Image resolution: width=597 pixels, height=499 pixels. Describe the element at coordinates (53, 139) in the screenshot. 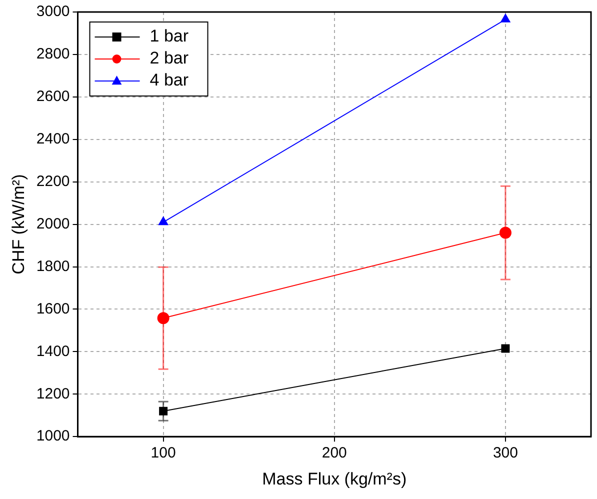

I see `y-tick-label: 2400` at that location.